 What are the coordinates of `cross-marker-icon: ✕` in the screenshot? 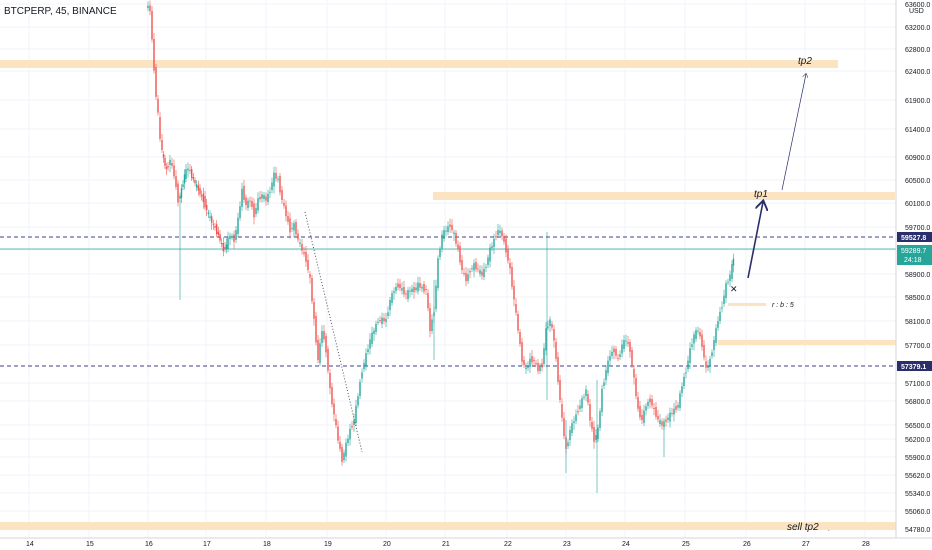 It's located at (734, 290).